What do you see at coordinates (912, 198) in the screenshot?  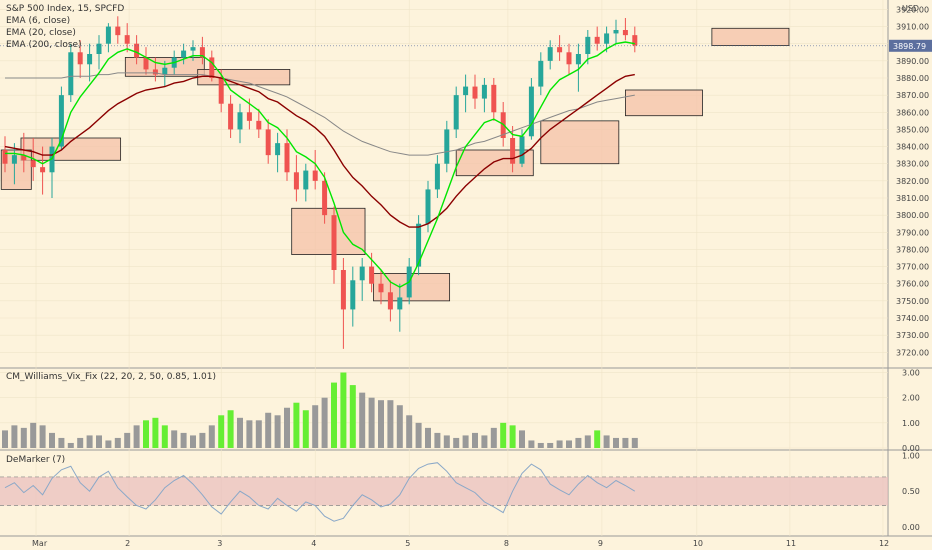 I see `price-tick-label: 3810.00` at bounding box center [912, 198].